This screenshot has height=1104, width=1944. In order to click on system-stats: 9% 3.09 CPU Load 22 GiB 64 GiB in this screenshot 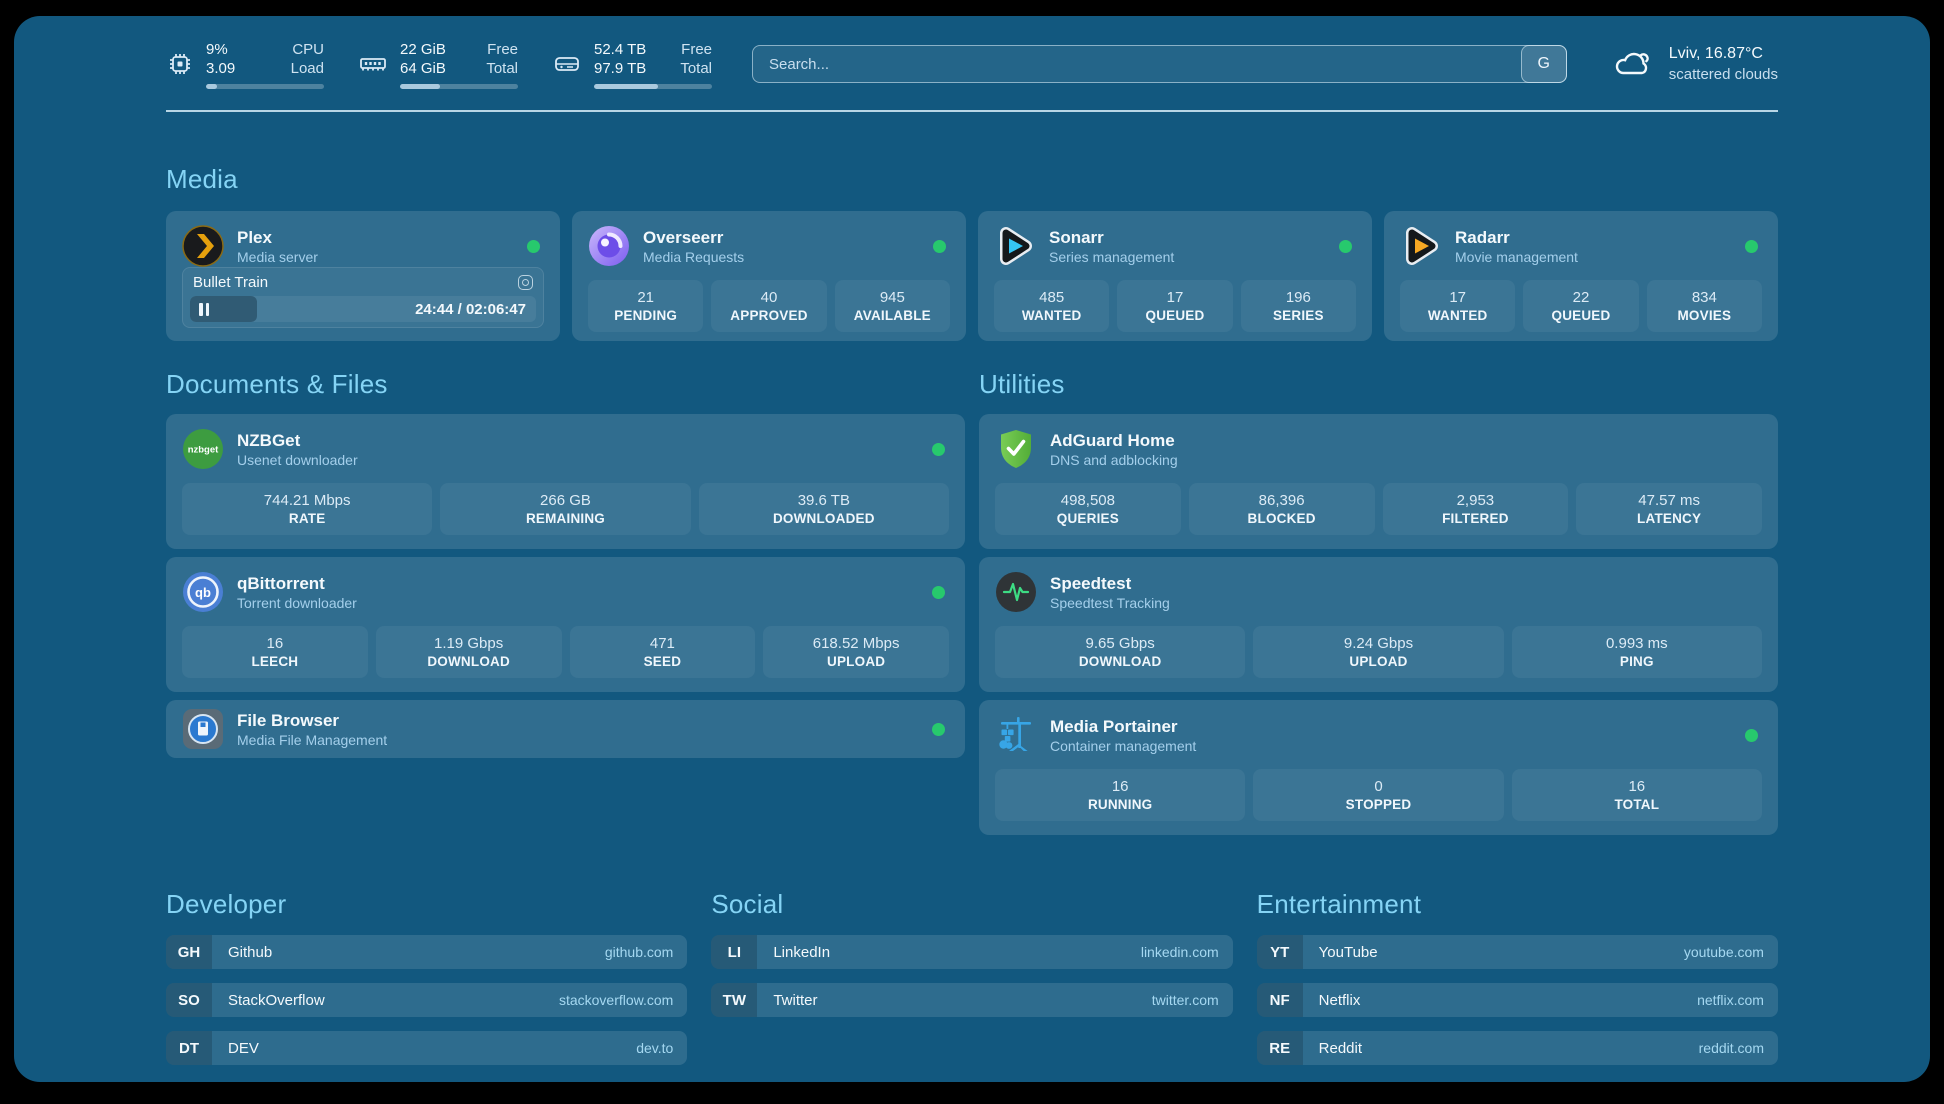, I will do `click(439, 64)`.